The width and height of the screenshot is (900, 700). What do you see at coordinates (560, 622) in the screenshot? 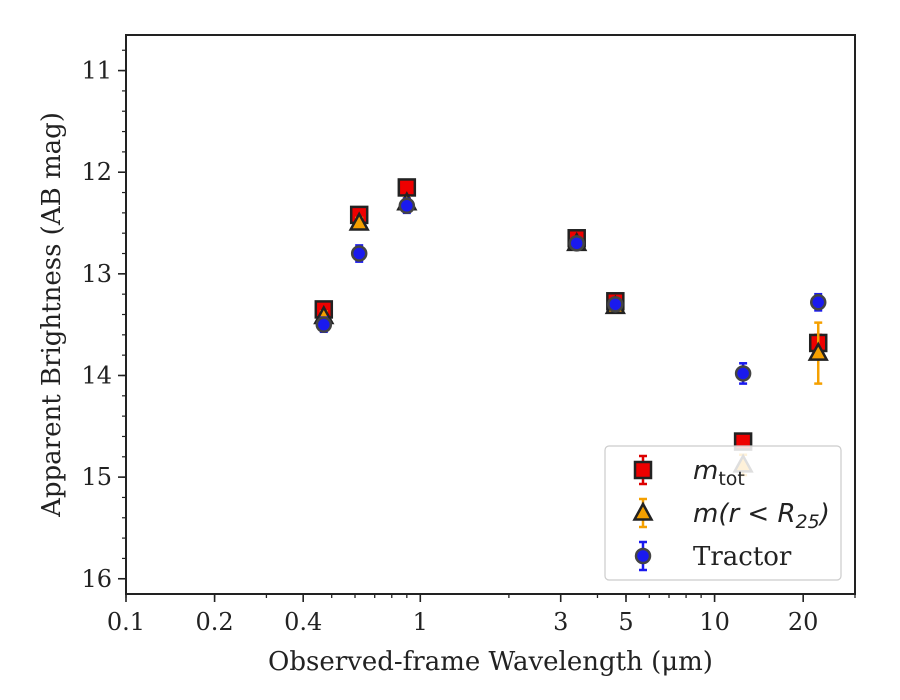
I see `x-tick-label: 3` at bounding box center [560, 622].